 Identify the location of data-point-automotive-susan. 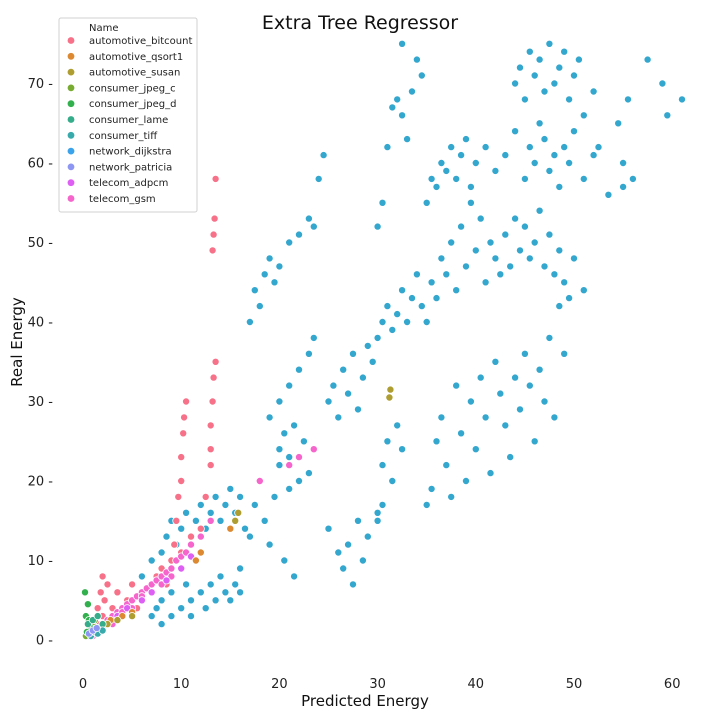
(238, 512).